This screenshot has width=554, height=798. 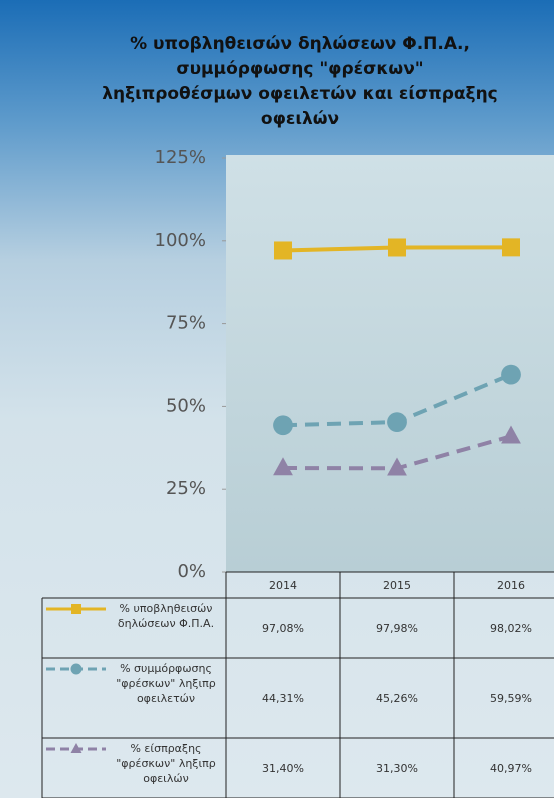 I want to click on chart-title: ληξιπροθέσμων οφειλετών και είσπραξης, so click(x=300, y=94).